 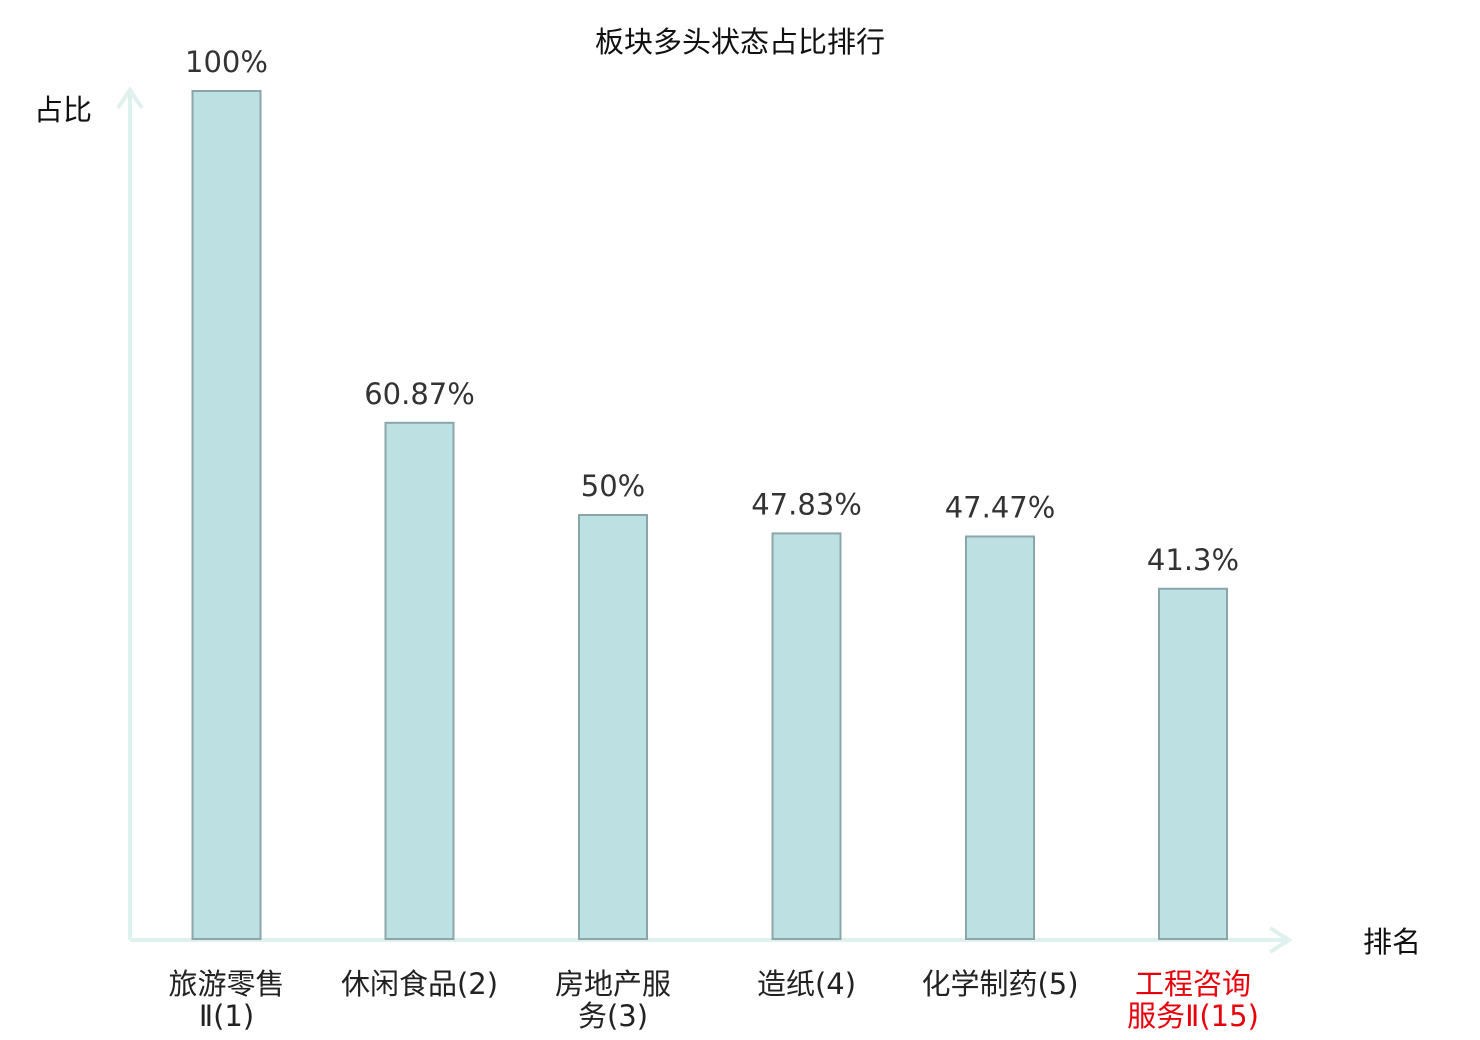 What do you see at coordinates (130, 98) in the screenshot?
I see `y-axis-arrow-icon` at bounding box center [130, 98].